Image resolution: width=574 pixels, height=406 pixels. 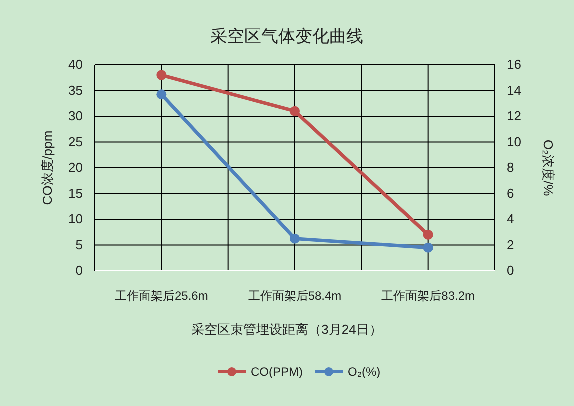 I want to click on chart-title: 采空区气体变化曲线, so click(x=287, y=36).